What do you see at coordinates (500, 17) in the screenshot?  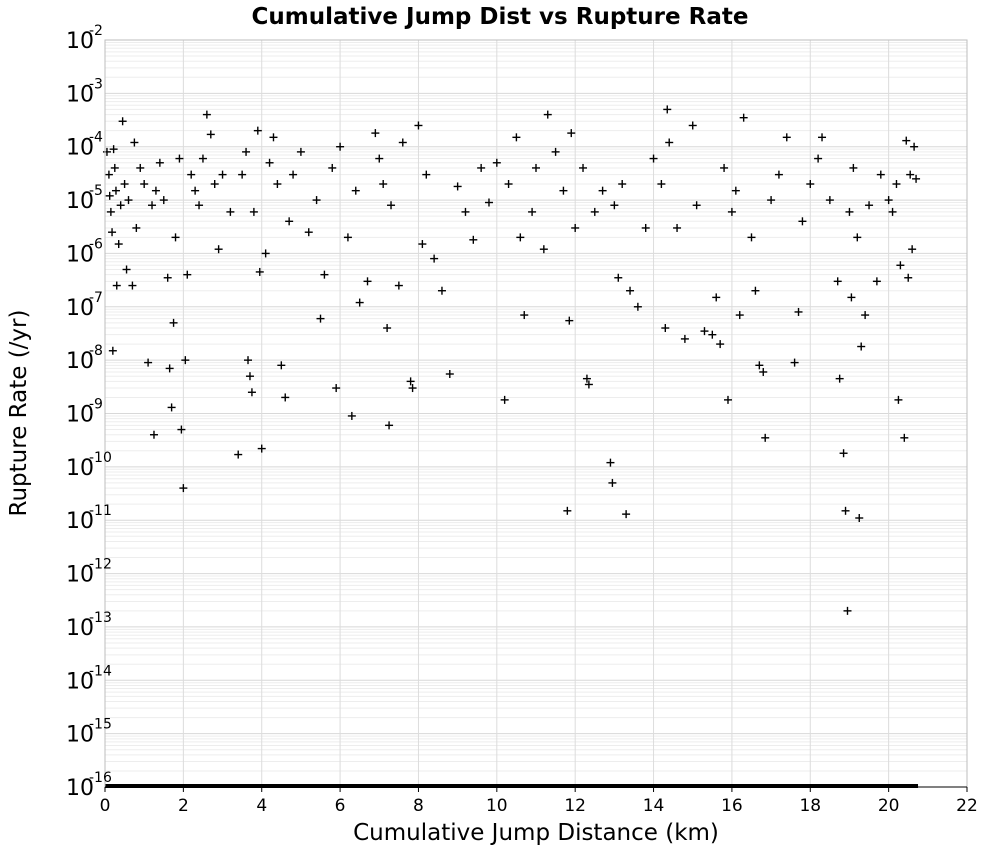 I see `chart-title: Cumulative Jump Dist vs Rupture Rate` at bounding box center [500, 17].